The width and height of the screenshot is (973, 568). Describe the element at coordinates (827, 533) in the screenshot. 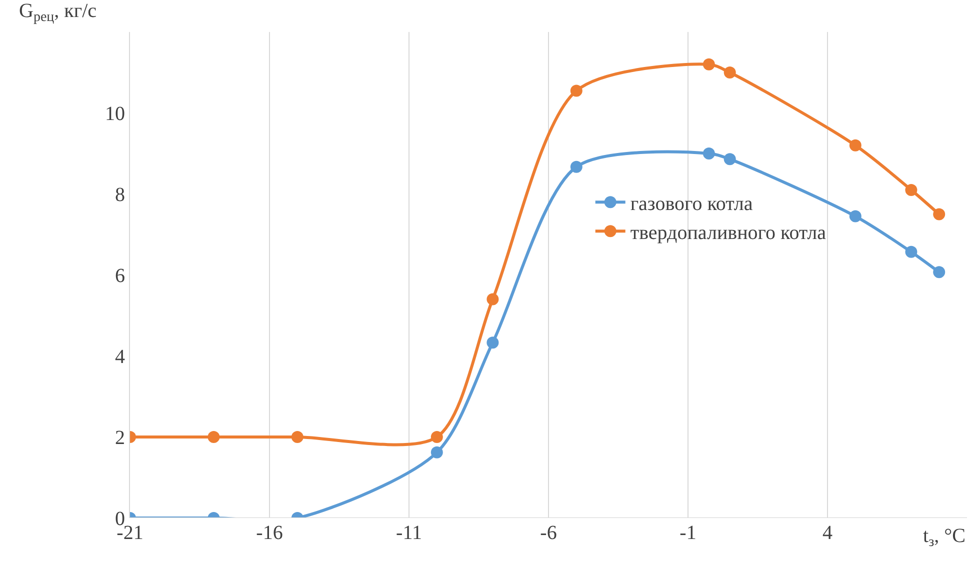

I see `x-tick-label: 4` at that location.